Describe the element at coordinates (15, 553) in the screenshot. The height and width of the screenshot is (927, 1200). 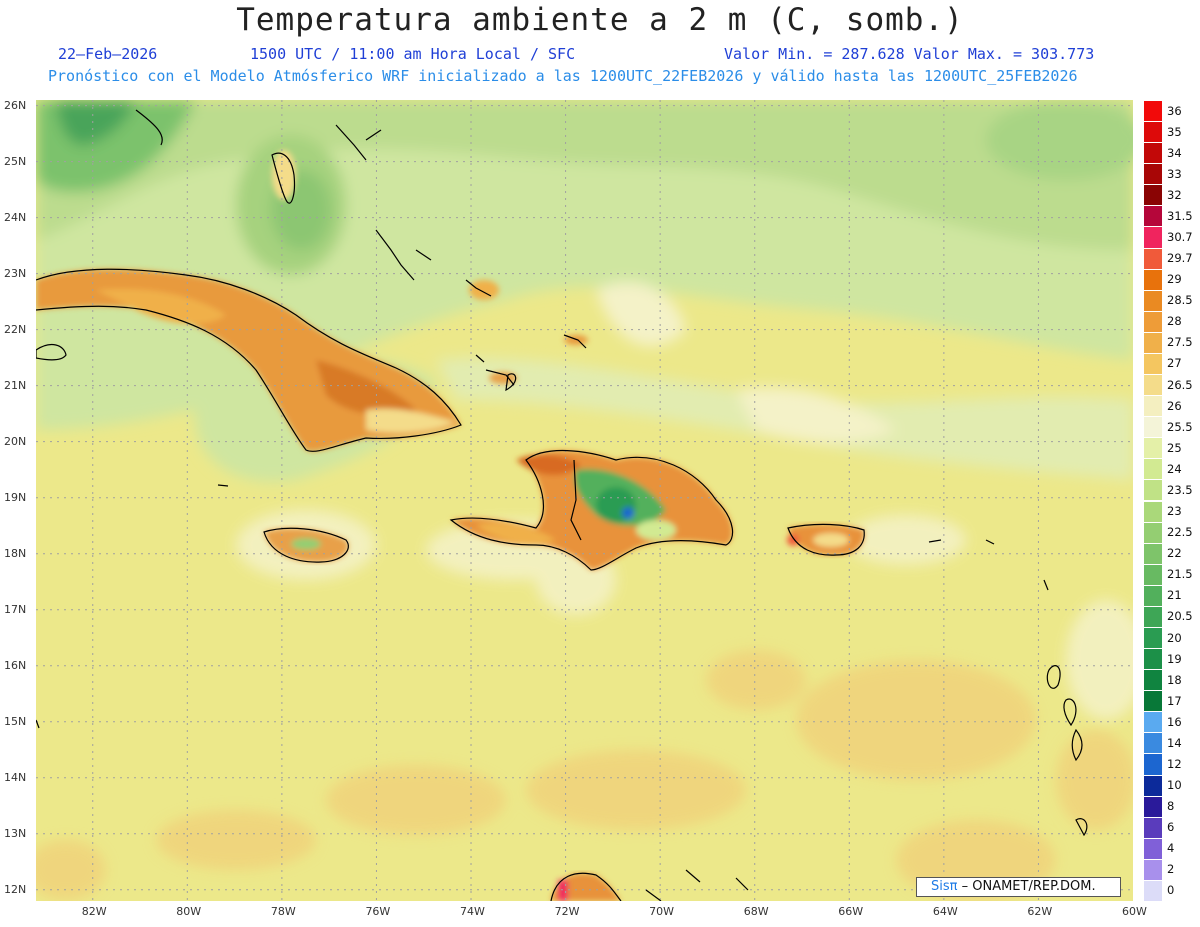
I see `latitude-label: 18N` at that location.